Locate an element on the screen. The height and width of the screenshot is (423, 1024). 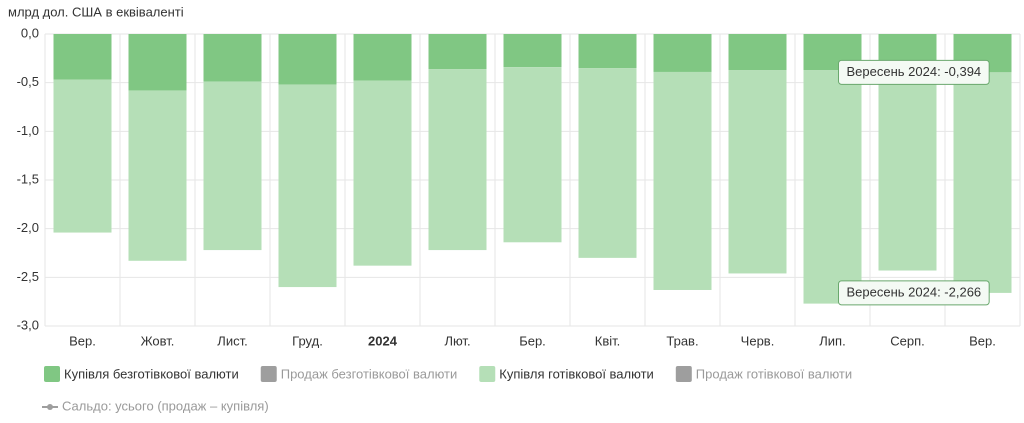
x-tick-label: Лют. is located at coordinates (457, 340).